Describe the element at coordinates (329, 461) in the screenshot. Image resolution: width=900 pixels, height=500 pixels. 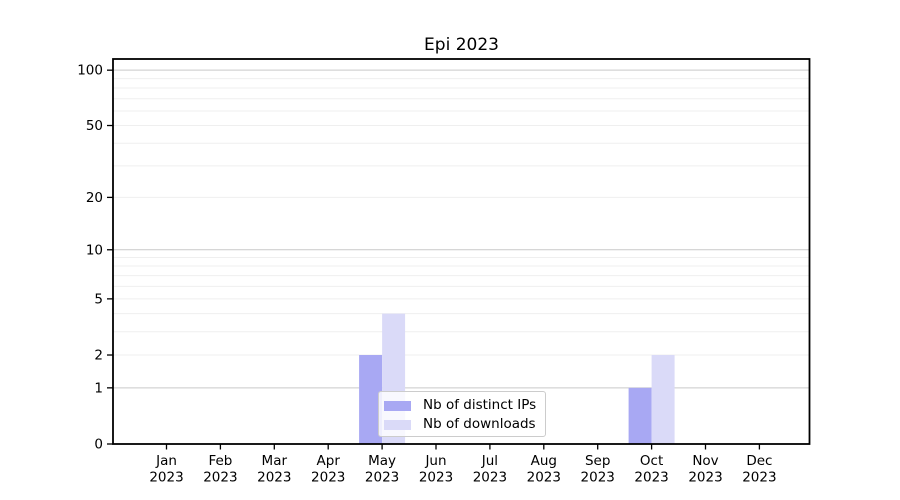
I see `x-tick-label-month: Apr` at that location.